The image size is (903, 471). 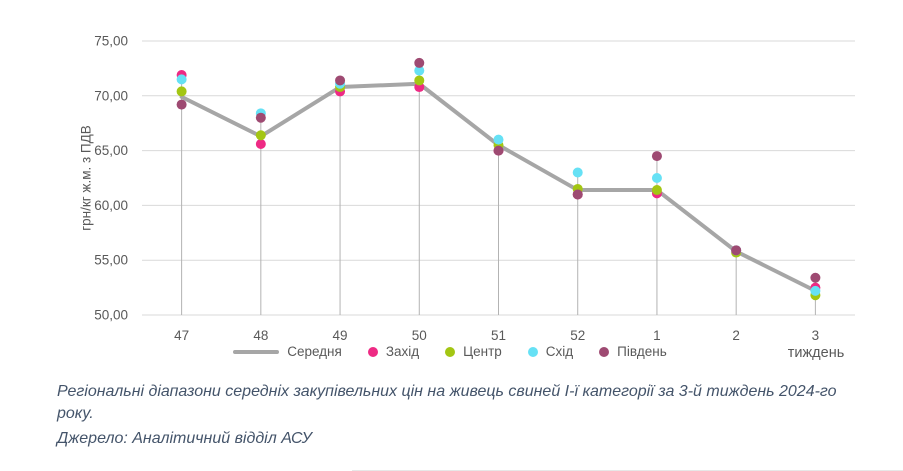 I want to click on legend-label: Південь, so click(x=642, y=351).